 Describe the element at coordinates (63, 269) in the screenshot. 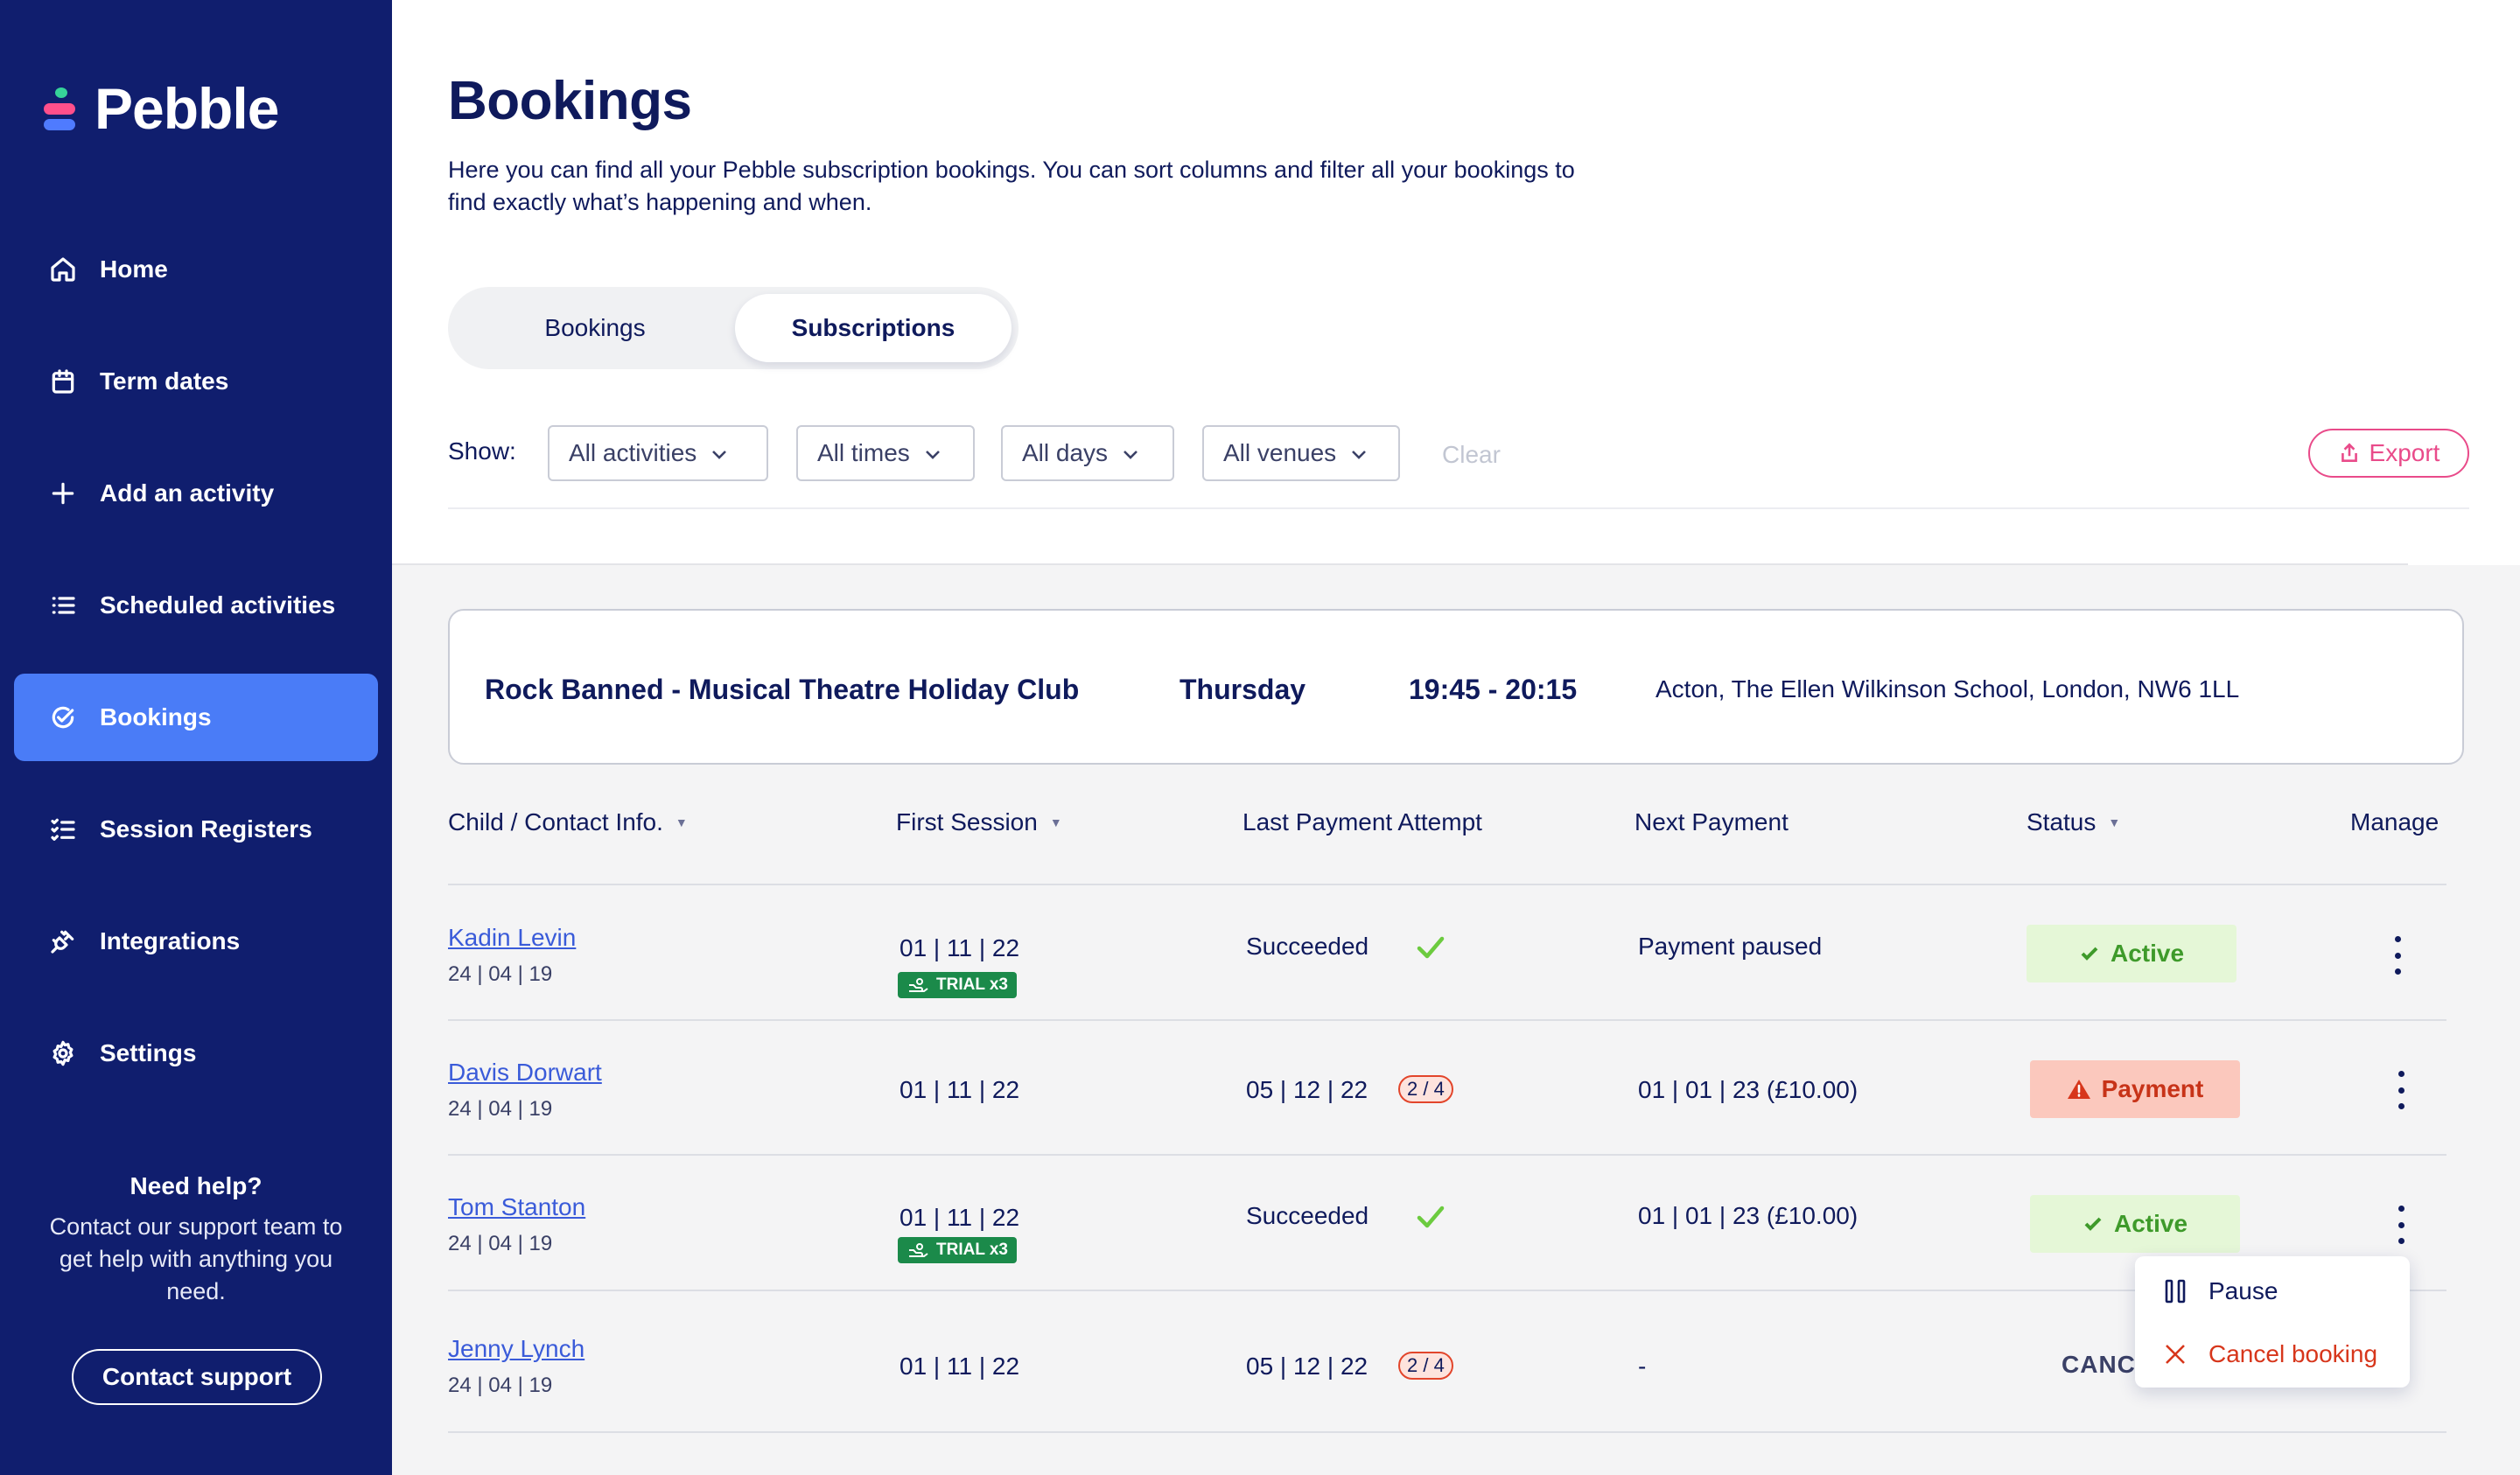

I see `home-icon` at that location.